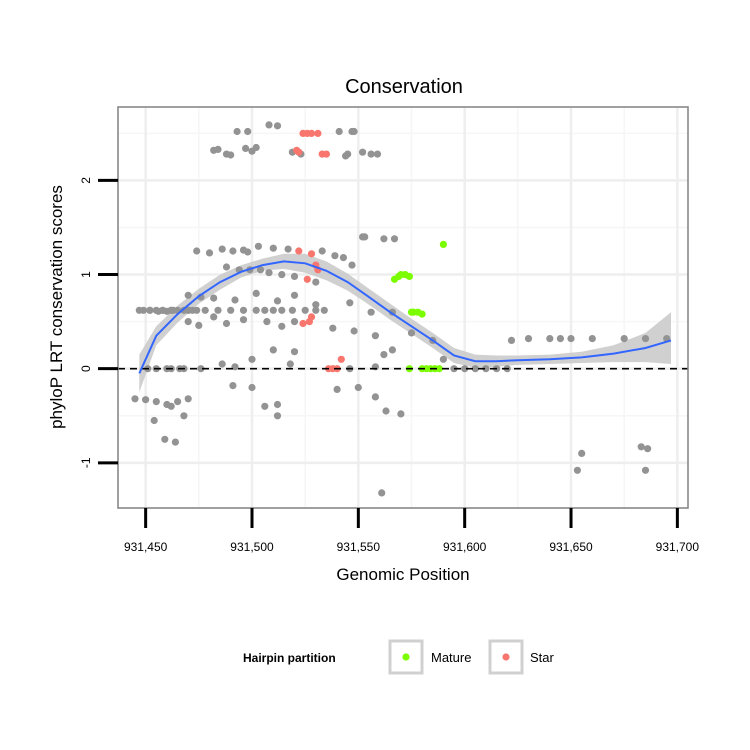  I want to click on y-tick-label: -1, so click(86, 462).